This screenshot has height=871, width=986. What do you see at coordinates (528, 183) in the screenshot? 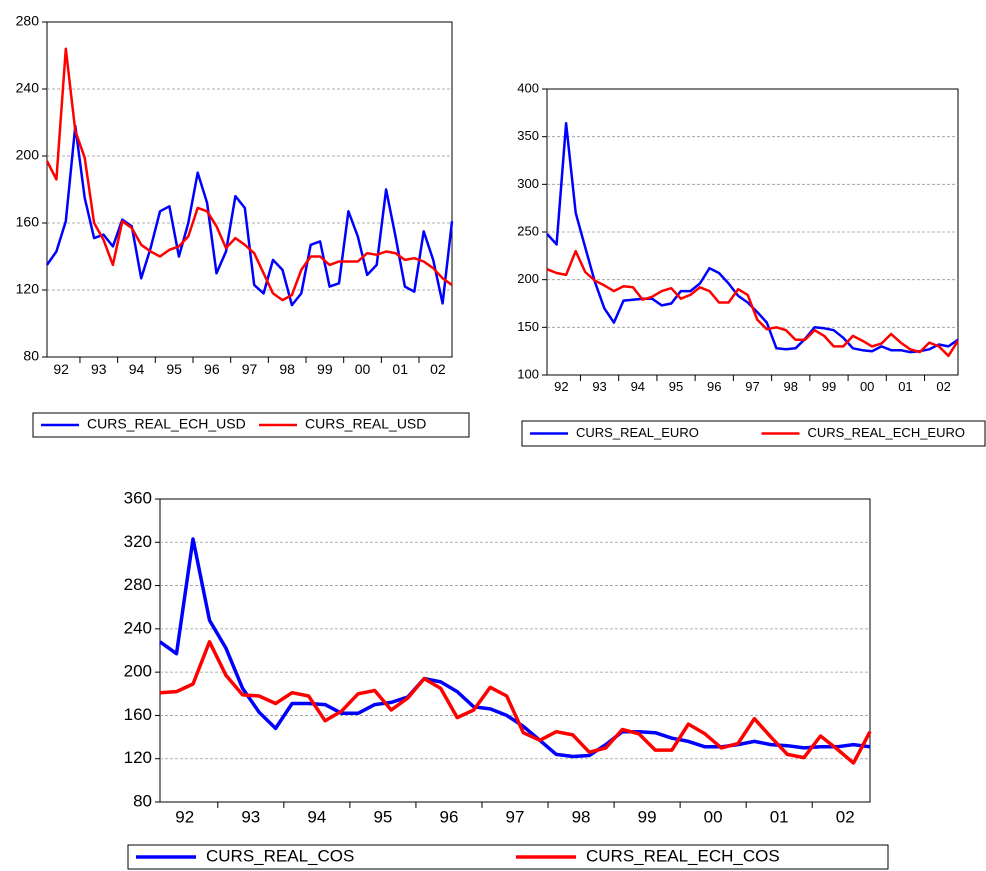
I see `y-tick-label: 300` at bounding box center [528, 183].